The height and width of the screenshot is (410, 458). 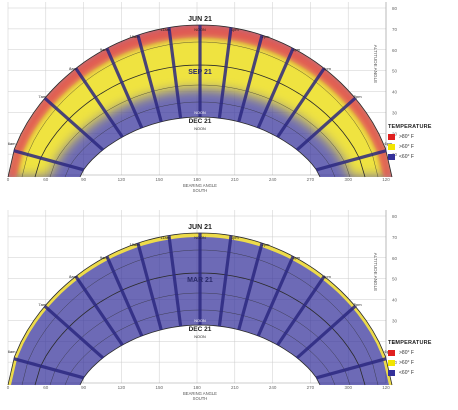 What do you see at coordinates (273, 387) in the screenshot?
I see `x-tick-label: 240` at bounding box center [273, 387].